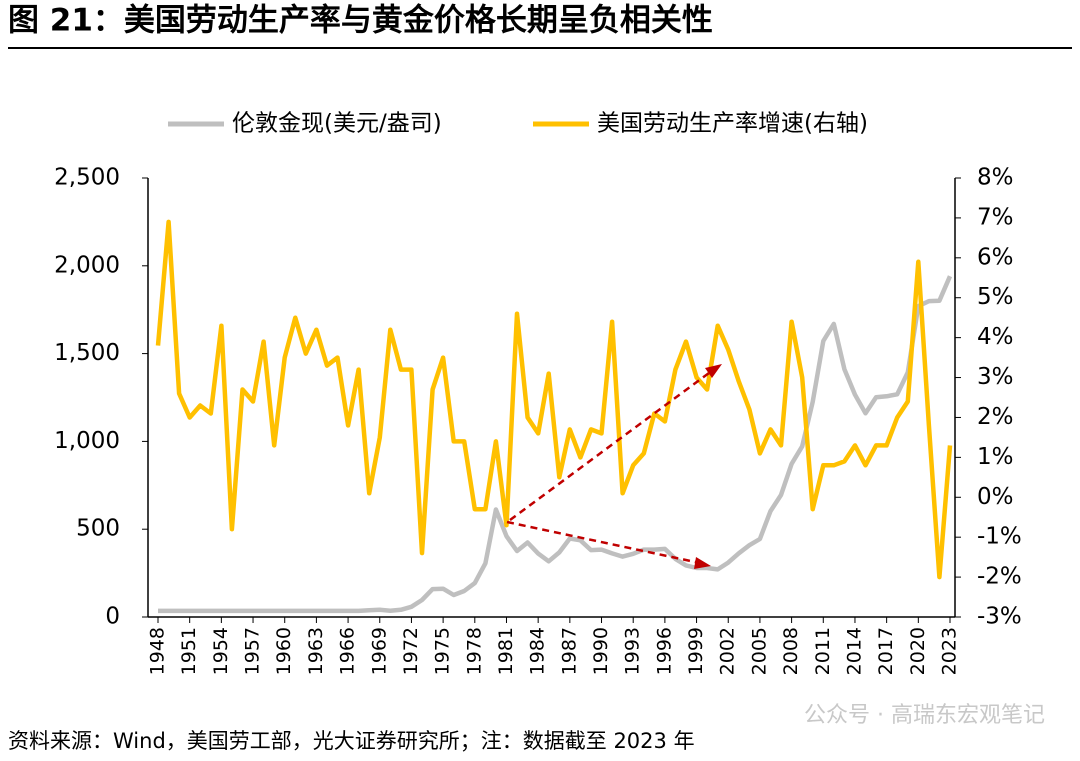  What do you see at coordinates (337, 124) in the screenshot?
I see `legend-label: 伦敦金现(美元/盎司)` at bounding box center [337, 124].